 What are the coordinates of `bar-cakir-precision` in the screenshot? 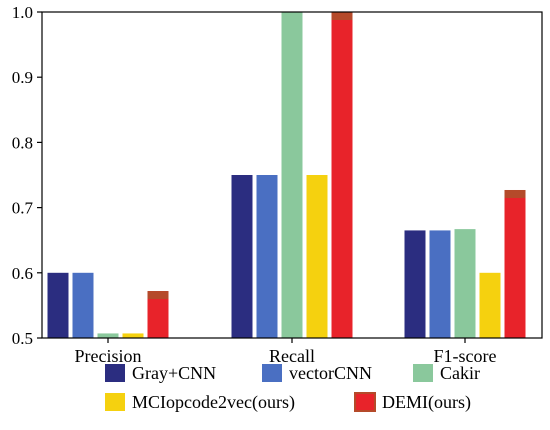 It's located at (108, 335).